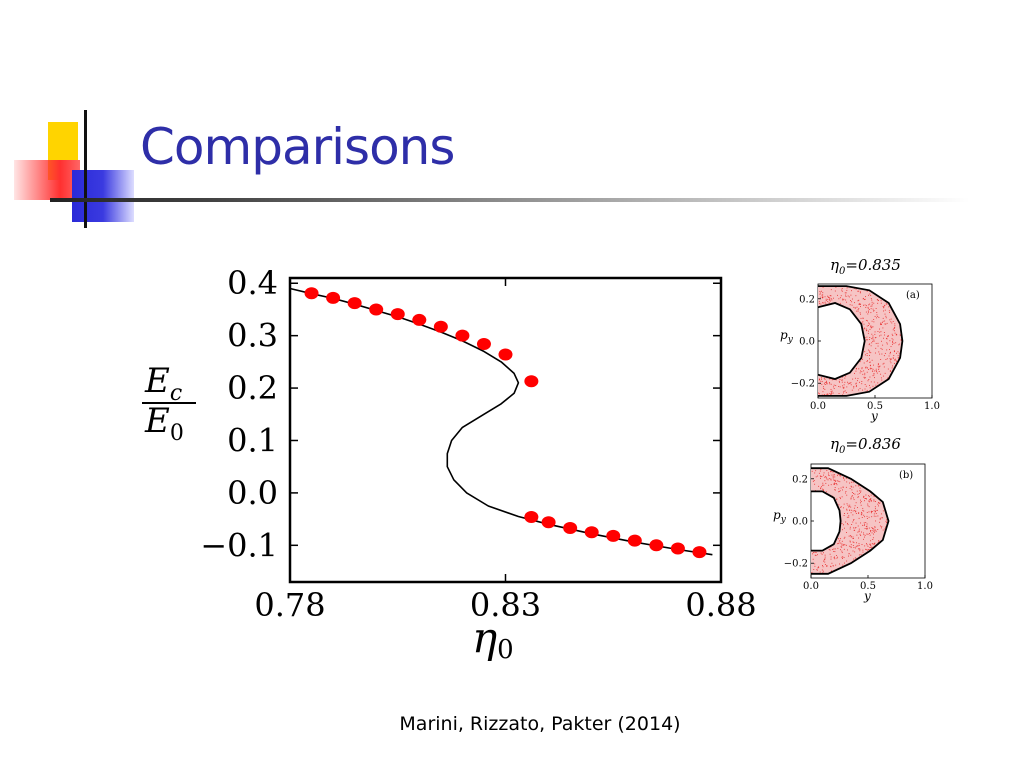 The width and height of the screenshot is (1024, 768). What do you see at coordinates (252, 283) in the screenshot?
I see `y-tick-label: 0.4` at bounding box center [252, 283].